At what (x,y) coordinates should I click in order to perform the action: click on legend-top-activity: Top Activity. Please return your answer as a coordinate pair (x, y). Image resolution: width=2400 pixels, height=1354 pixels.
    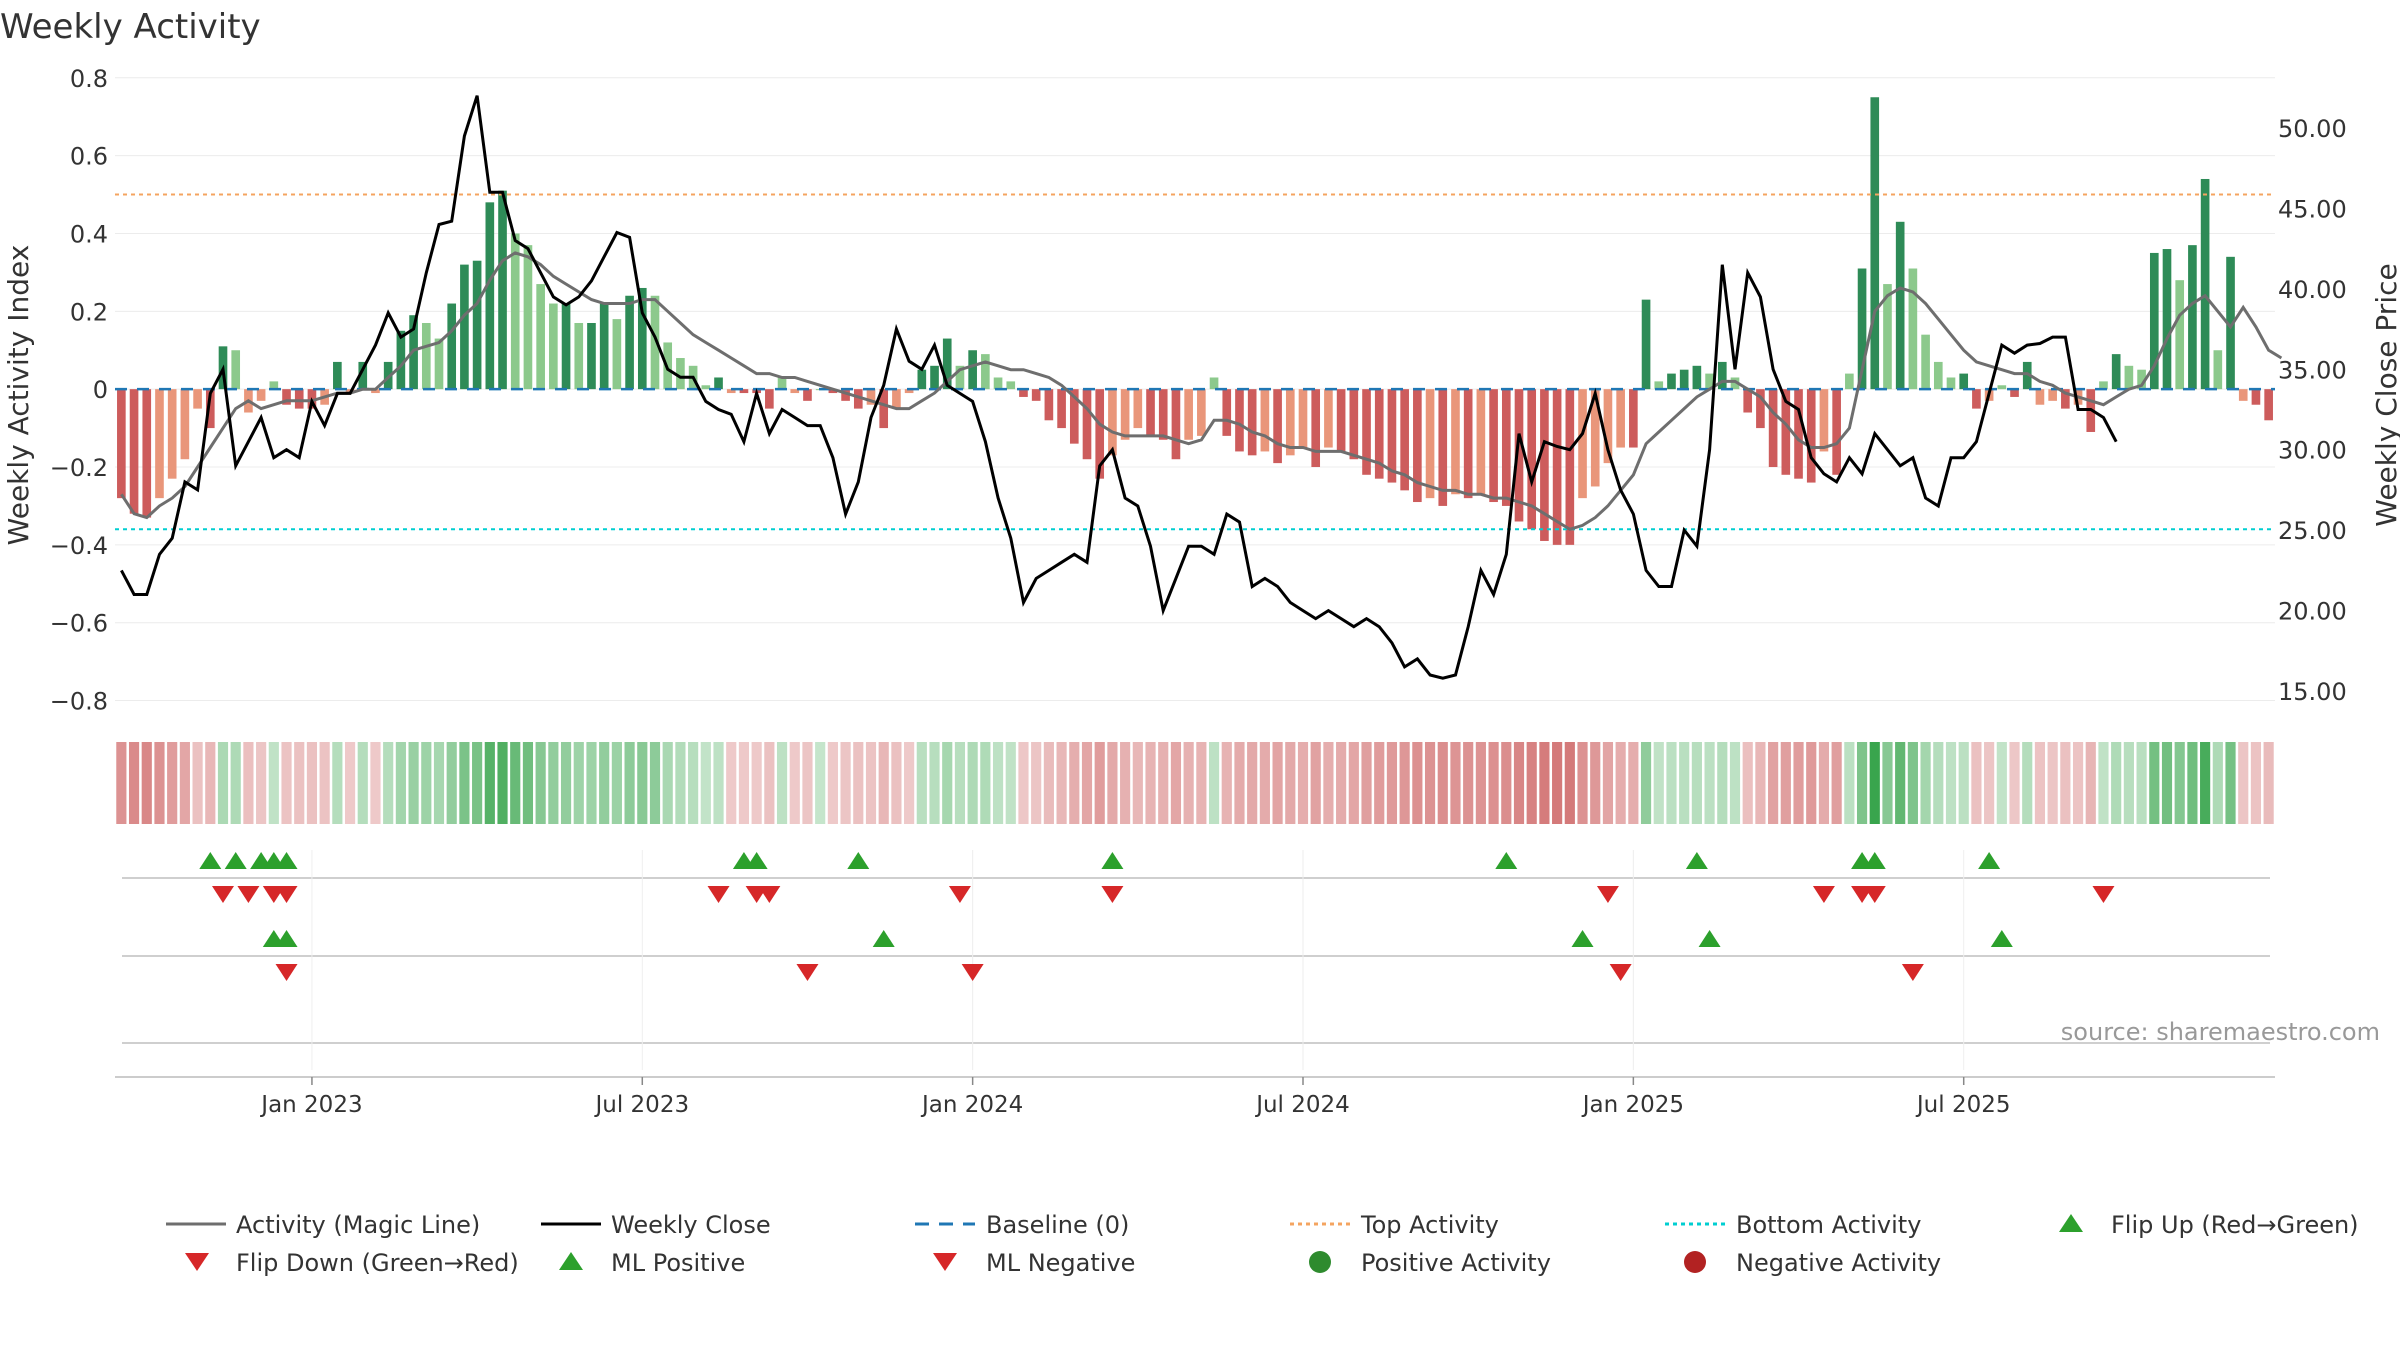
    Looking at the image, I should click on (1429, 1225).